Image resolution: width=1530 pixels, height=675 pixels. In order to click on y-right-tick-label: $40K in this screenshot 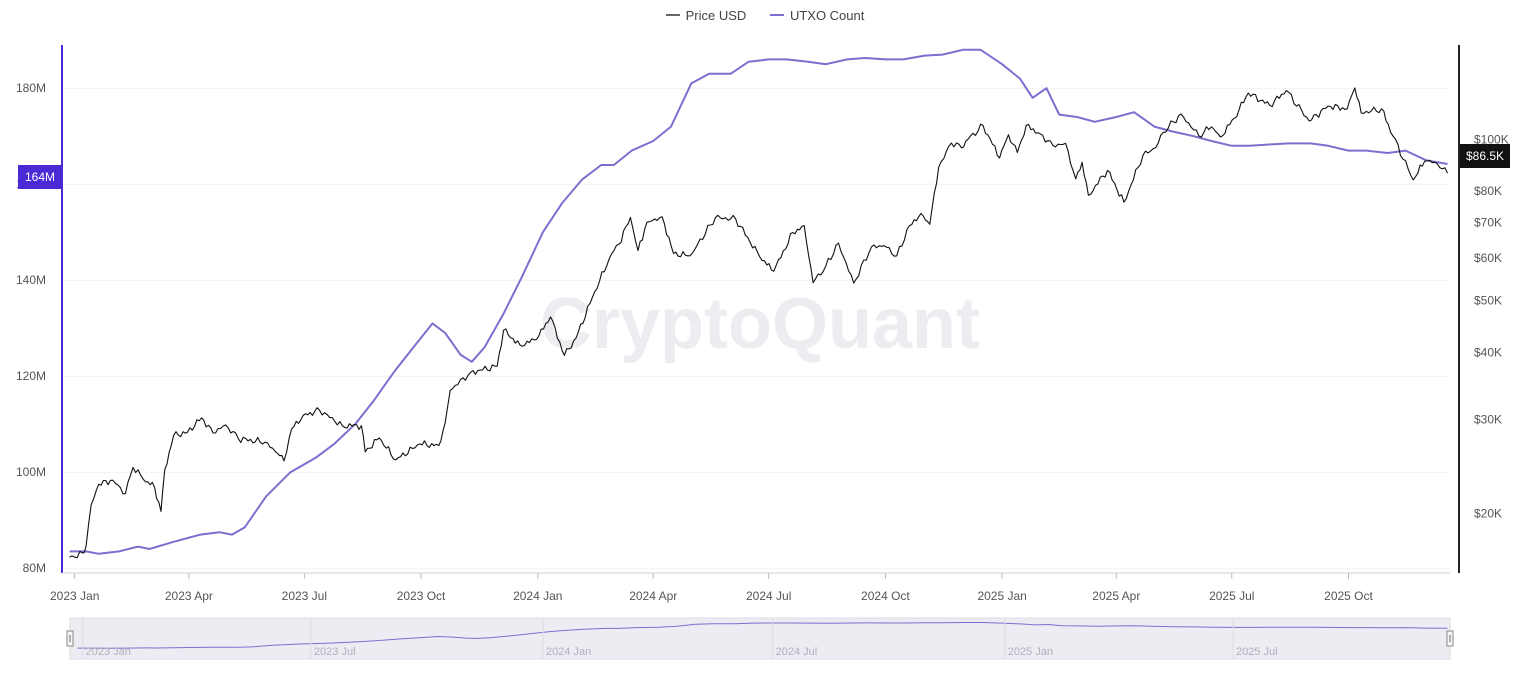, I will do `click(1488, 352)`.